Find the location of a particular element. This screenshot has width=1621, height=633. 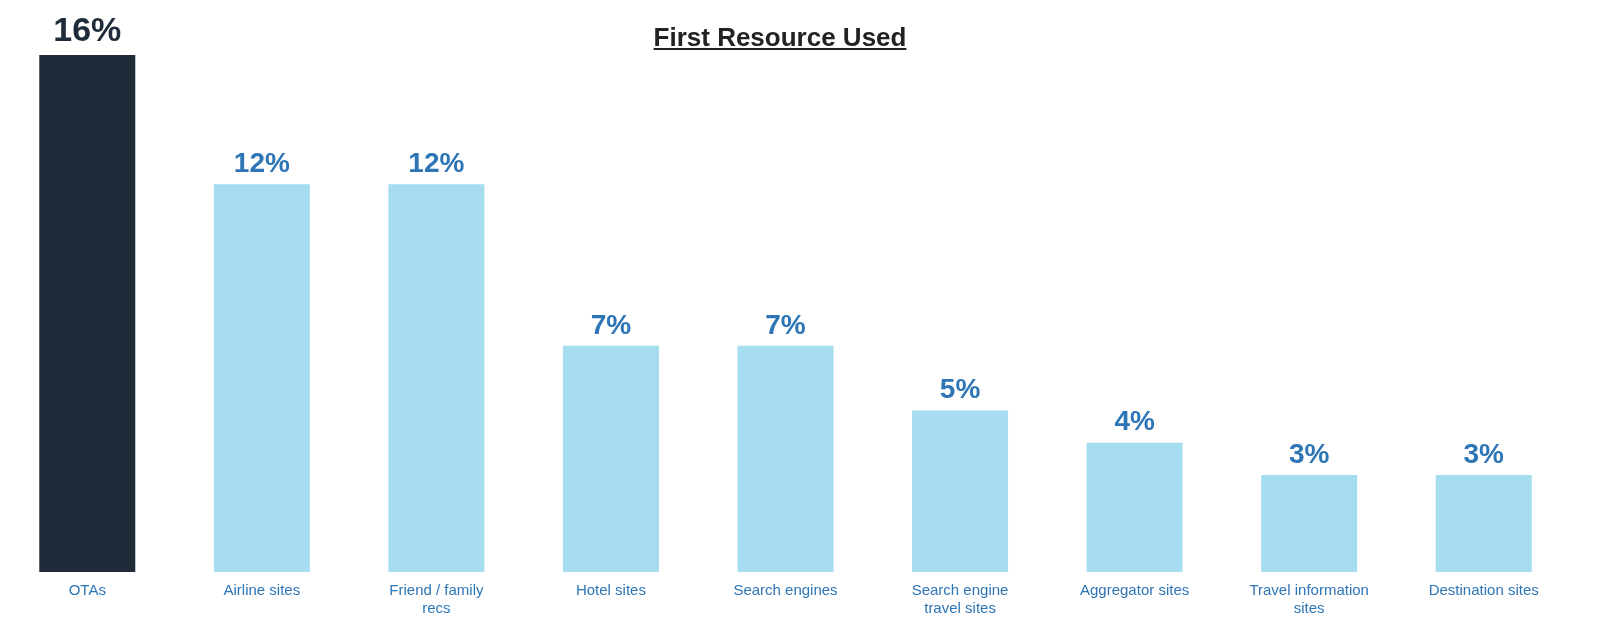

x-tick-label: OTAs is located at coordinates (87, 590).